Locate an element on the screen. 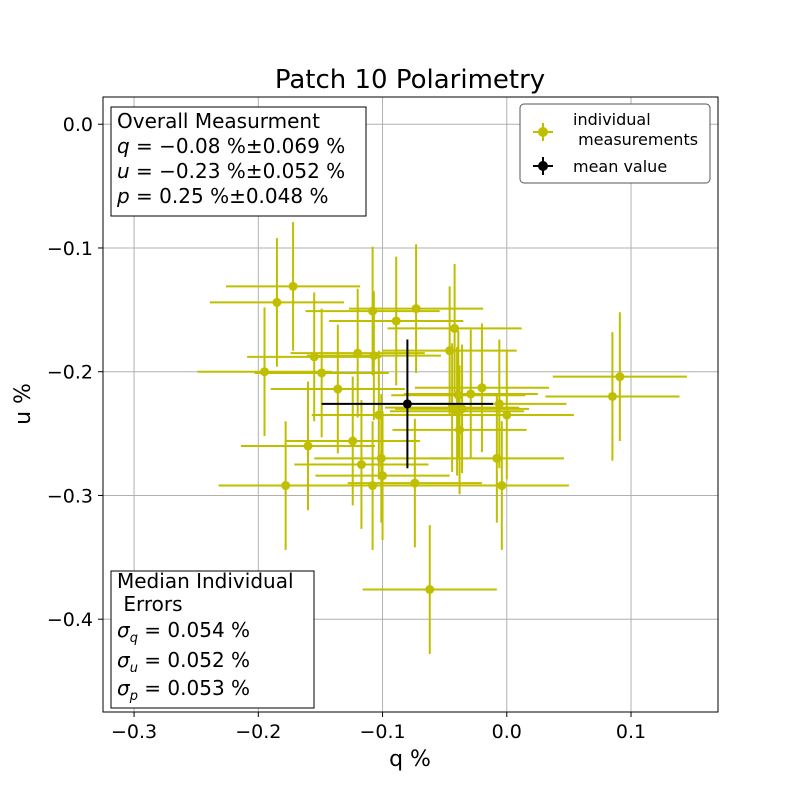 The height and width of the screenshot is (800, 800). median-sigma-p-line: σp = 0.053 % is located at coordinates (183, 690).